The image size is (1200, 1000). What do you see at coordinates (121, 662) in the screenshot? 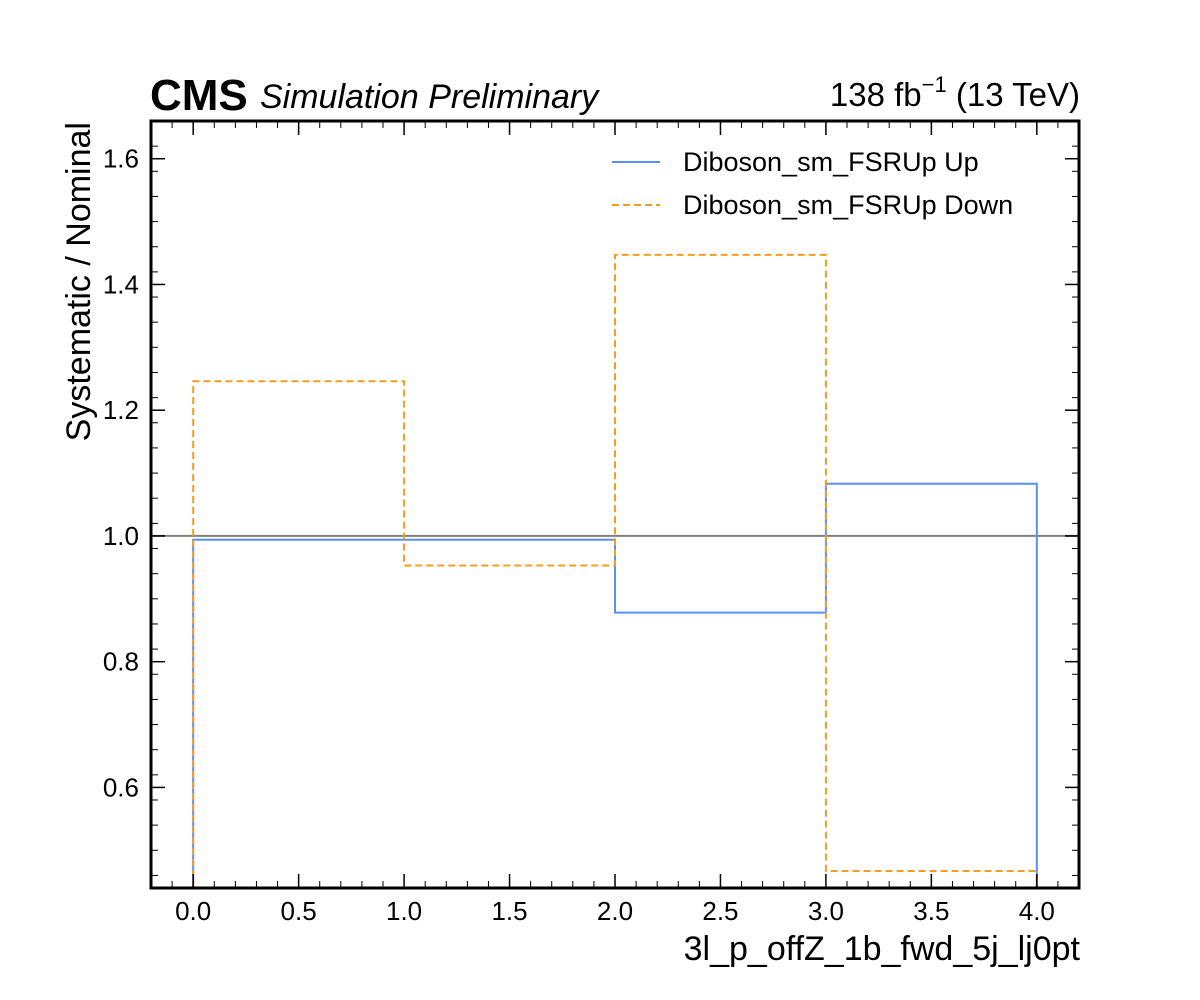
I see `y-tick-label: 0.8` at bounding box center [121, 662].